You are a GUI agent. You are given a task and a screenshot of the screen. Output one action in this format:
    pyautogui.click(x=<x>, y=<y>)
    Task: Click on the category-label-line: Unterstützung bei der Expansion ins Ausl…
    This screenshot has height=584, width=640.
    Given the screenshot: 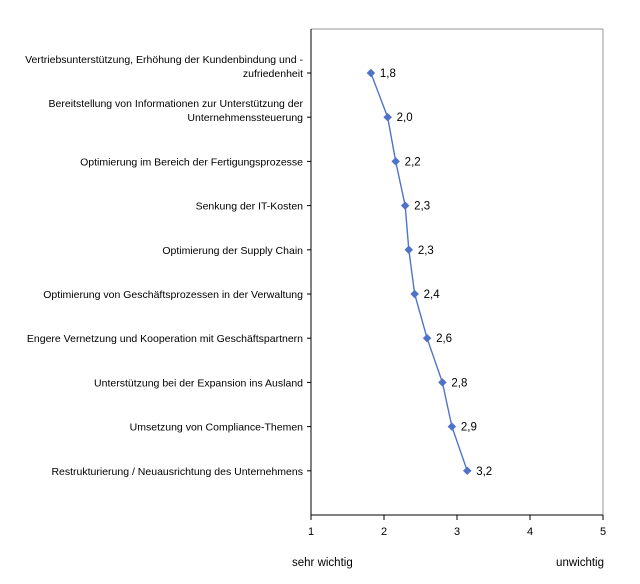 What is the action you would take?
    pyautogui.click(x=198, y=383)
    